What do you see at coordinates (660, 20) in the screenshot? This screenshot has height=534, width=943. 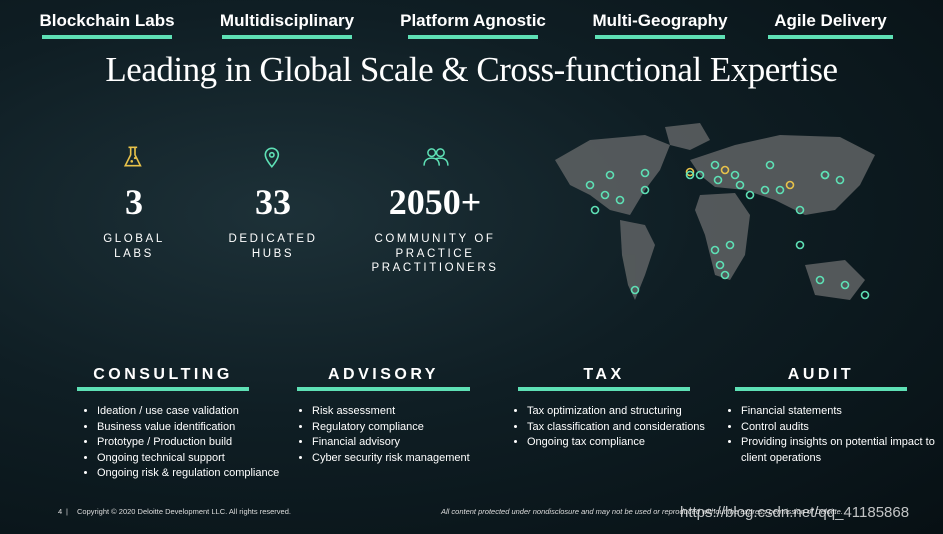 I see `tag: Multi-Geography` at bounding box center [660, 20].